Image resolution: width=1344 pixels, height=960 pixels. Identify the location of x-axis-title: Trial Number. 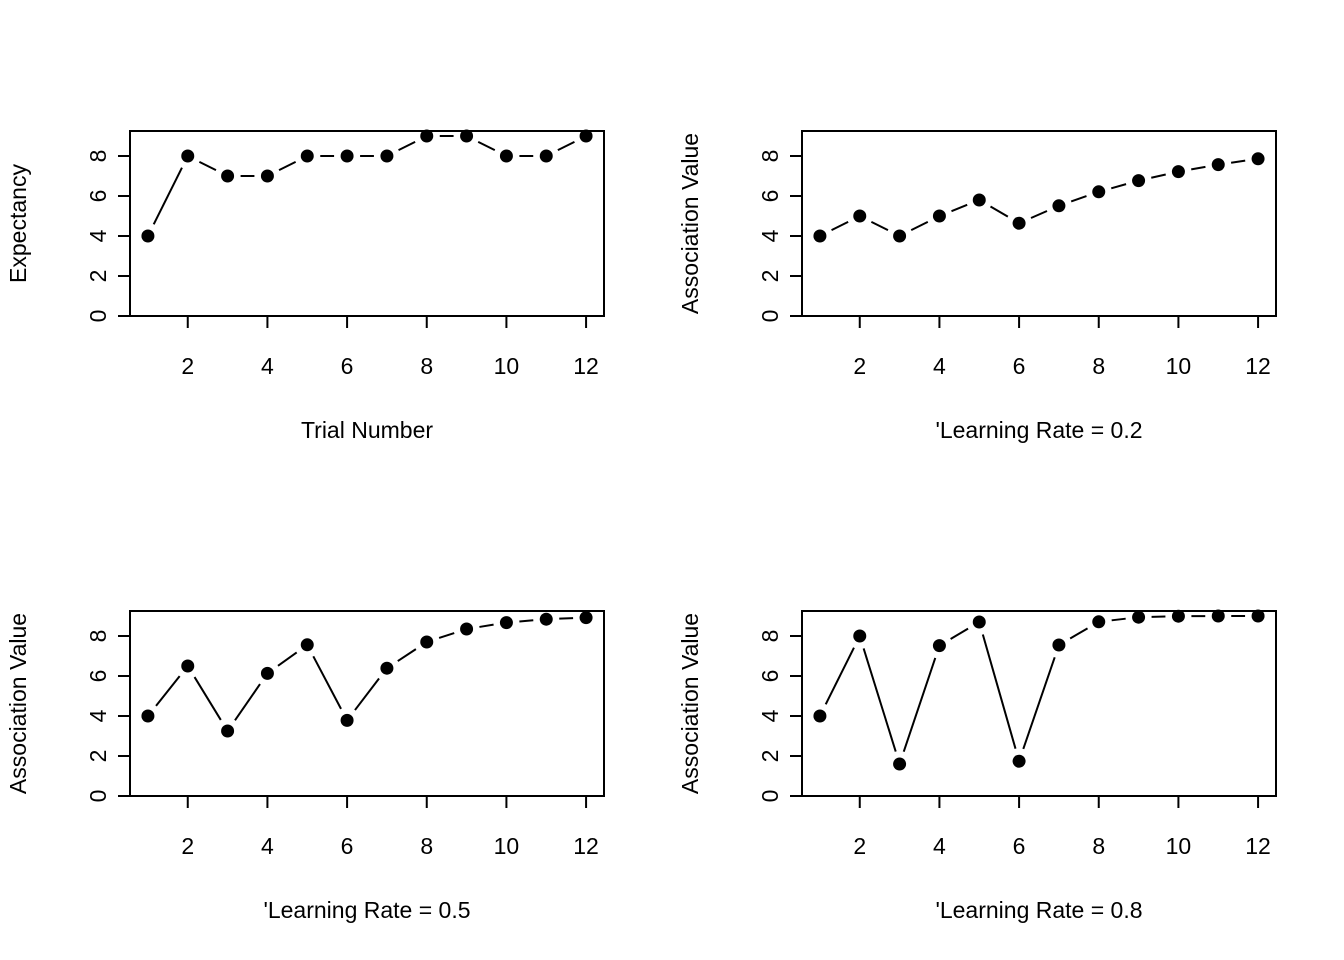
(367, 430).